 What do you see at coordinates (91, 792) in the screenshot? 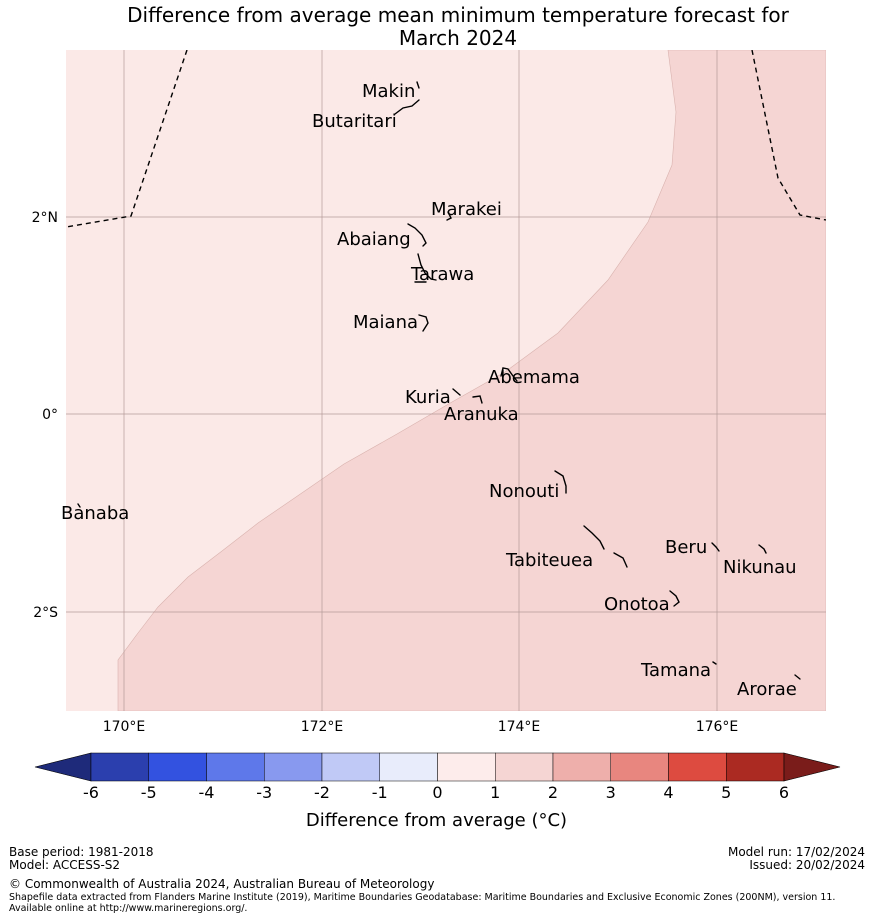
I see `colorbar-tick-1: -6` at bounding box center [91, 792].